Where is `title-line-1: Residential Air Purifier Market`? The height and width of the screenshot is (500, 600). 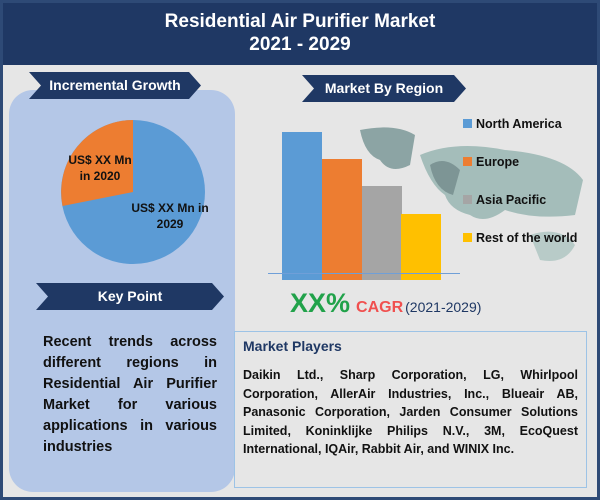 title-line-1: Residential Air Purifier Market is located at coordinates (300, 21).